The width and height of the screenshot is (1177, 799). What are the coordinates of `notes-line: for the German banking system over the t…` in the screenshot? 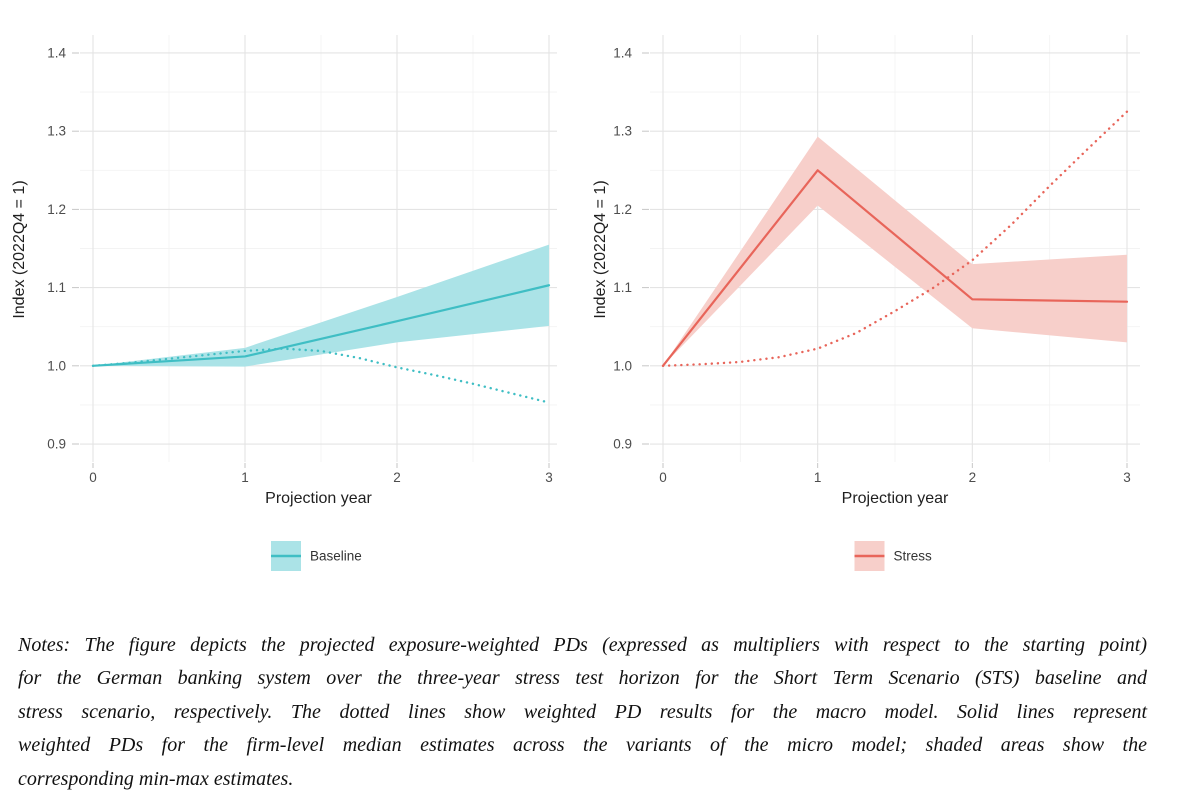 It's located at (582, 678).